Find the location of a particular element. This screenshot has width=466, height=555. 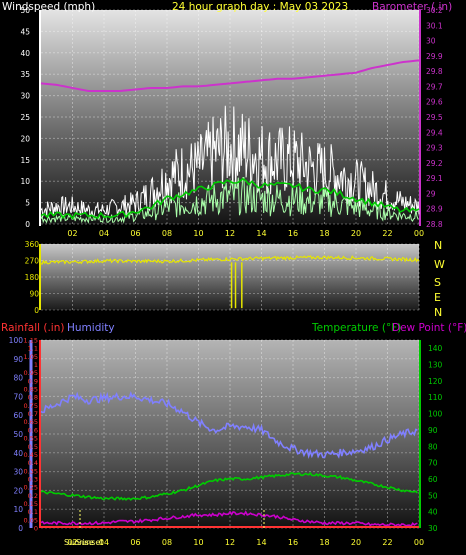

temperature-tick-label: 120 is located at coordinates (435, 381).